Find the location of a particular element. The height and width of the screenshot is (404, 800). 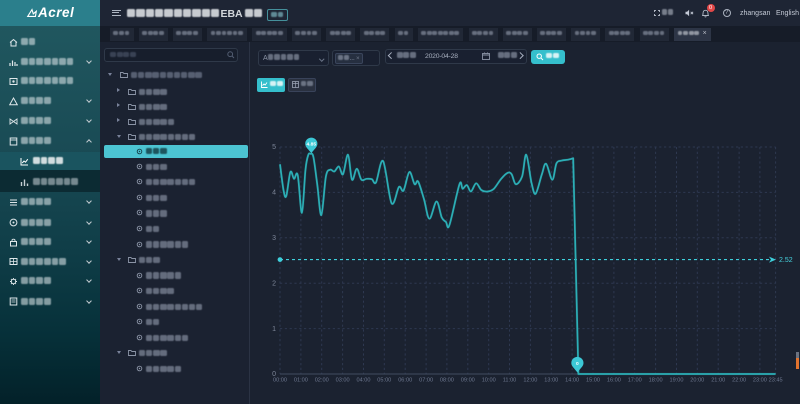

svg-text: 23:45 is located at coordinates (776, 381).